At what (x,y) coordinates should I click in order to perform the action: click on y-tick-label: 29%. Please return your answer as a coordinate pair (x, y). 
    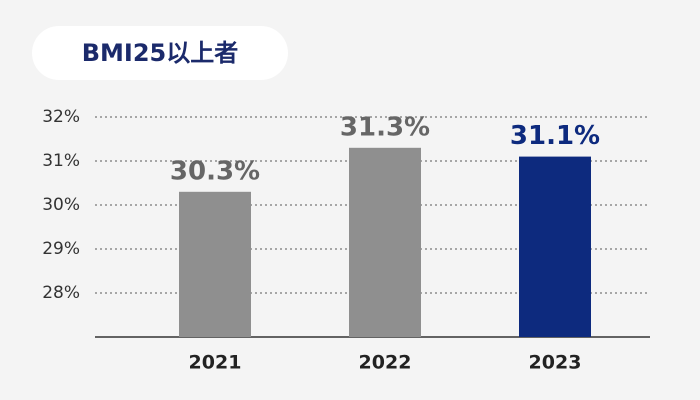
    Looking at the image, I should click on (61, 249).